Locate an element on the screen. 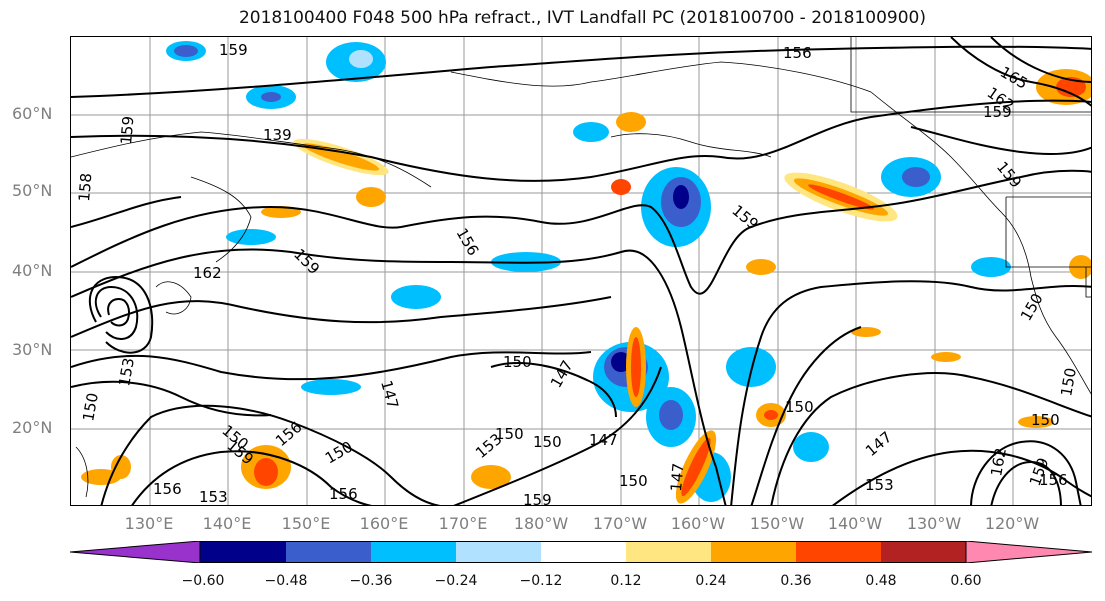 This screenshot has width=1105, height=601. colorbar-tick-label: 0.24 is located at coordinates (711, 581).